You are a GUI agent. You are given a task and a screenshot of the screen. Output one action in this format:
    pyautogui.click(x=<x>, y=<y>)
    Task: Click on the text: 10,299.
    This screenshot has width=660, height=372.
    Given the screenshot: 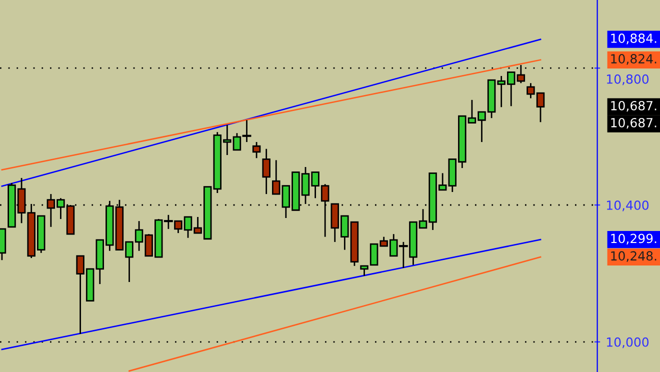 What is the action you would take?
    pyautogui.click(x=633, y=239)
    